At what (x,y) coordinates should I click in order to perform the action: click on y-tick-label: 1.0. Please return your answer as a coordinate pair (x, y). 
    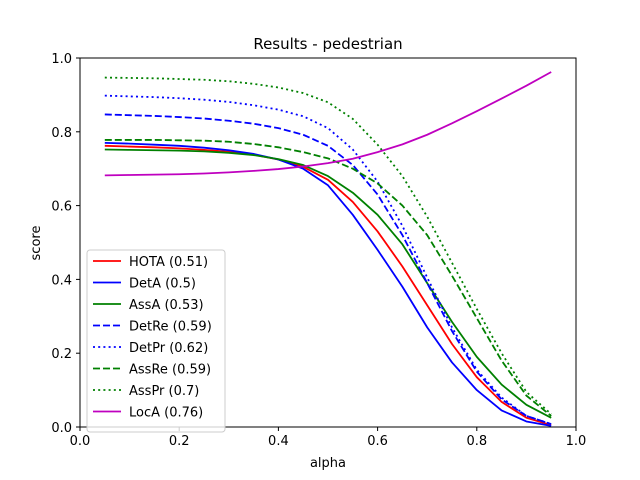
    Looking at the image, I should click on (61, 59).